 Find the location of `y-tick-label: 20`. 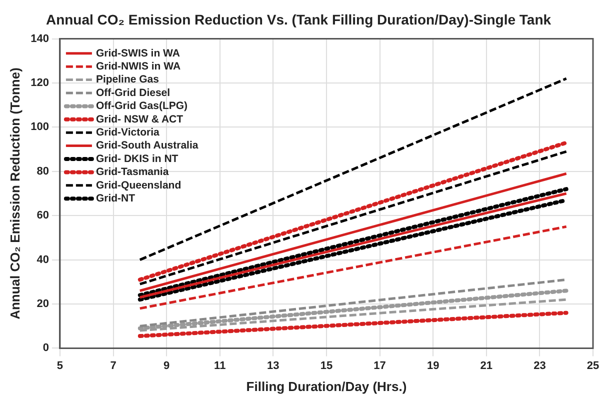

y-tick-label: 20 is located at coordinates (42, 304).